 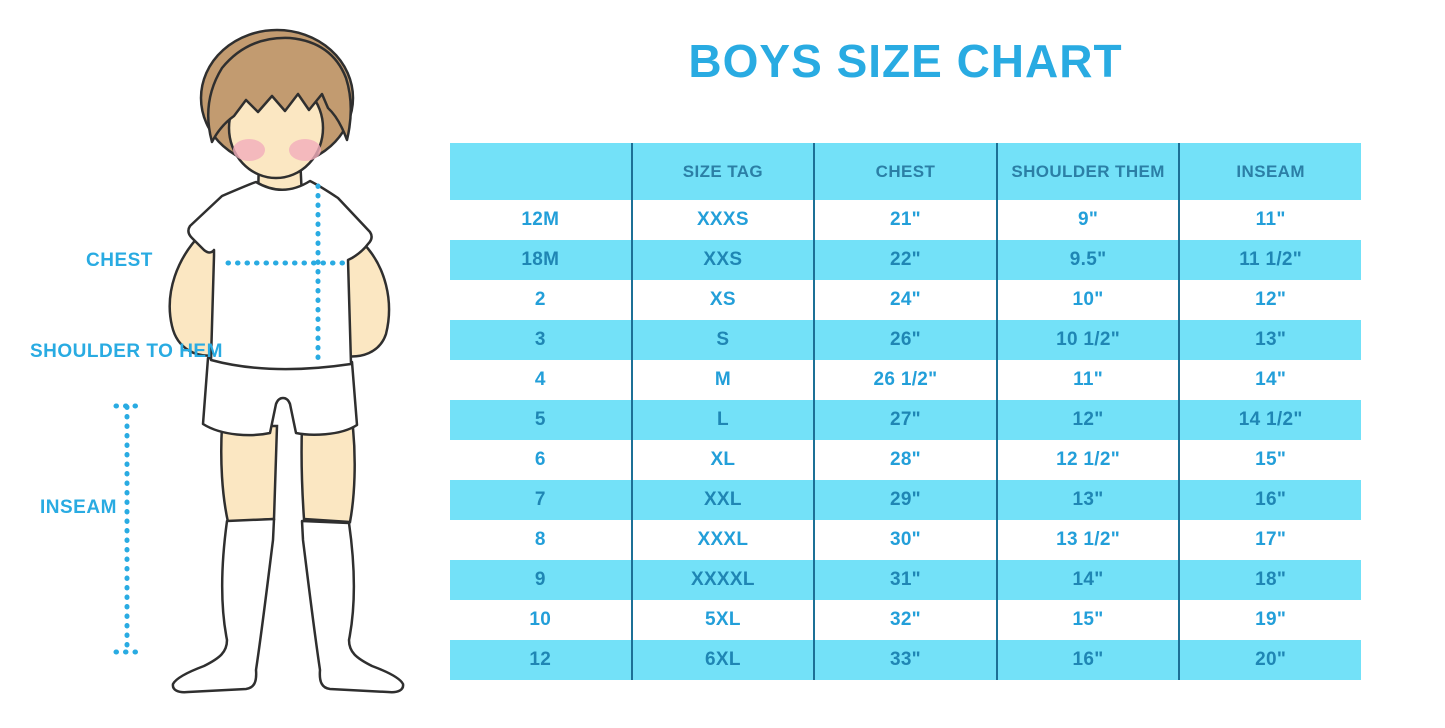 I want to click on left-thigh, so click(x=249, y=474).